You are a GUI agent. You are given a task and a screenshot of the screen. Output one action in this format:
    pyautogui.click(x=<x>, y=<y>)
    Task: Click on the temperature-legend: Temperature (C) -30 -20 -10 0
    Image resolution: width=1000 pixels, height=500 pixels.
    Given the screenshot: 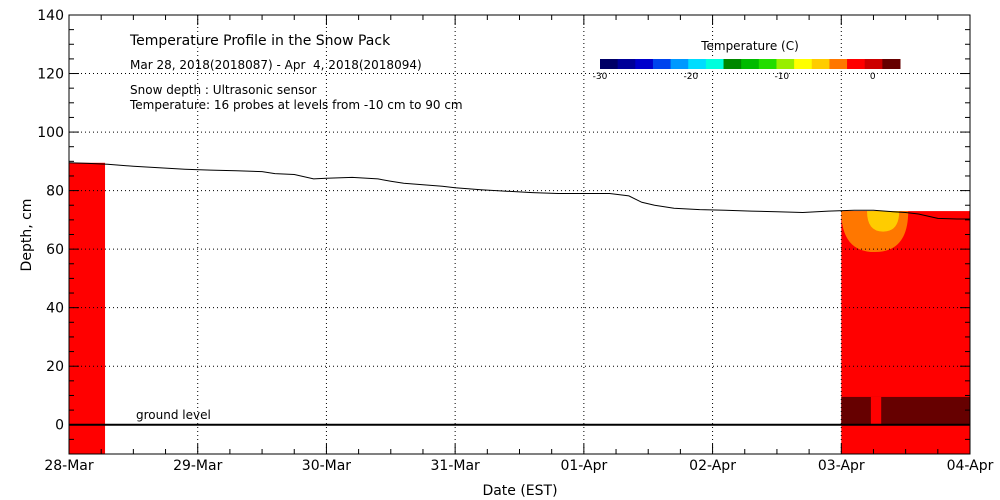 What is the action you would take?
    pyautogui.click(x=747, y=60)
    